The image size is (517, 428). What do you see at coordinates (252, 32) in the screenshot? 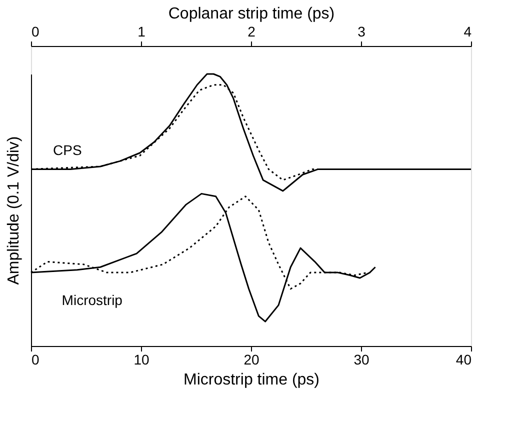
I see `x2-tick-label: 2` at bounding box center [252, 32].